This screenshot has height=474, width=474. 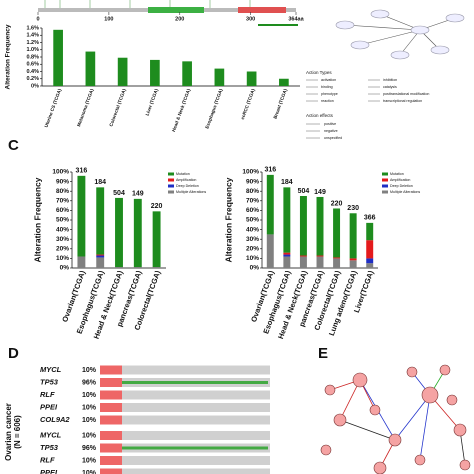 I want to click on gene-label: MYCL, so click(x=51, y=369).